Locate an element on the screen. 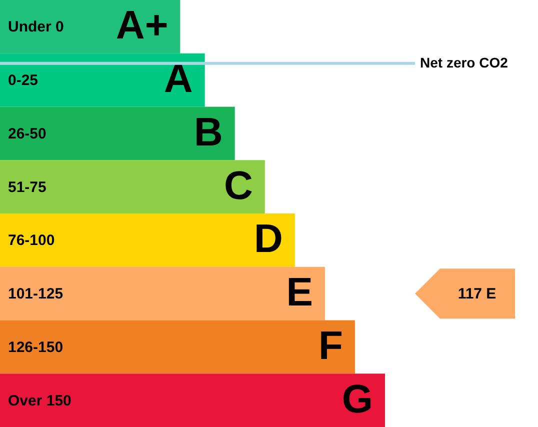 This screenshot has height=427, width=538. annotation: F is located at coordinates (330, 346).